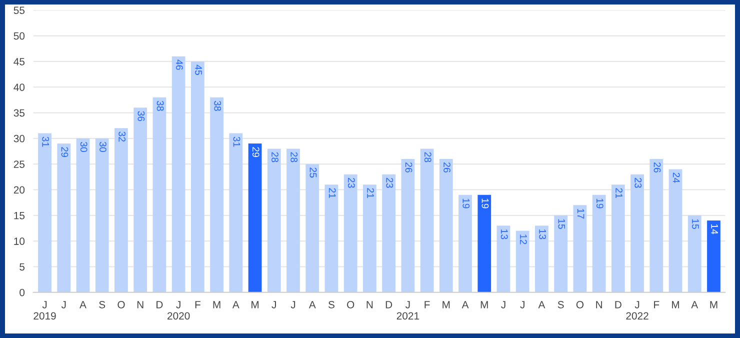  What do you see at coordinates (19, 113) in the screenshot?
I see `y-tick-label: 35` at bounding box center [19, 113].